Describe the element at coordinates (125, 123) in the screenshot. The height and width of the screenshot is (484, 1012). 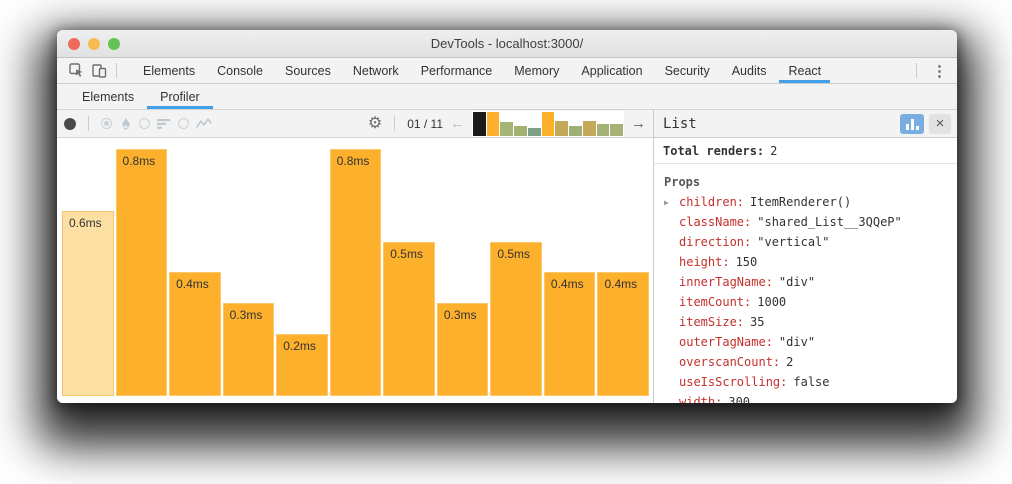
I see `flamegraph-icon` at that location.